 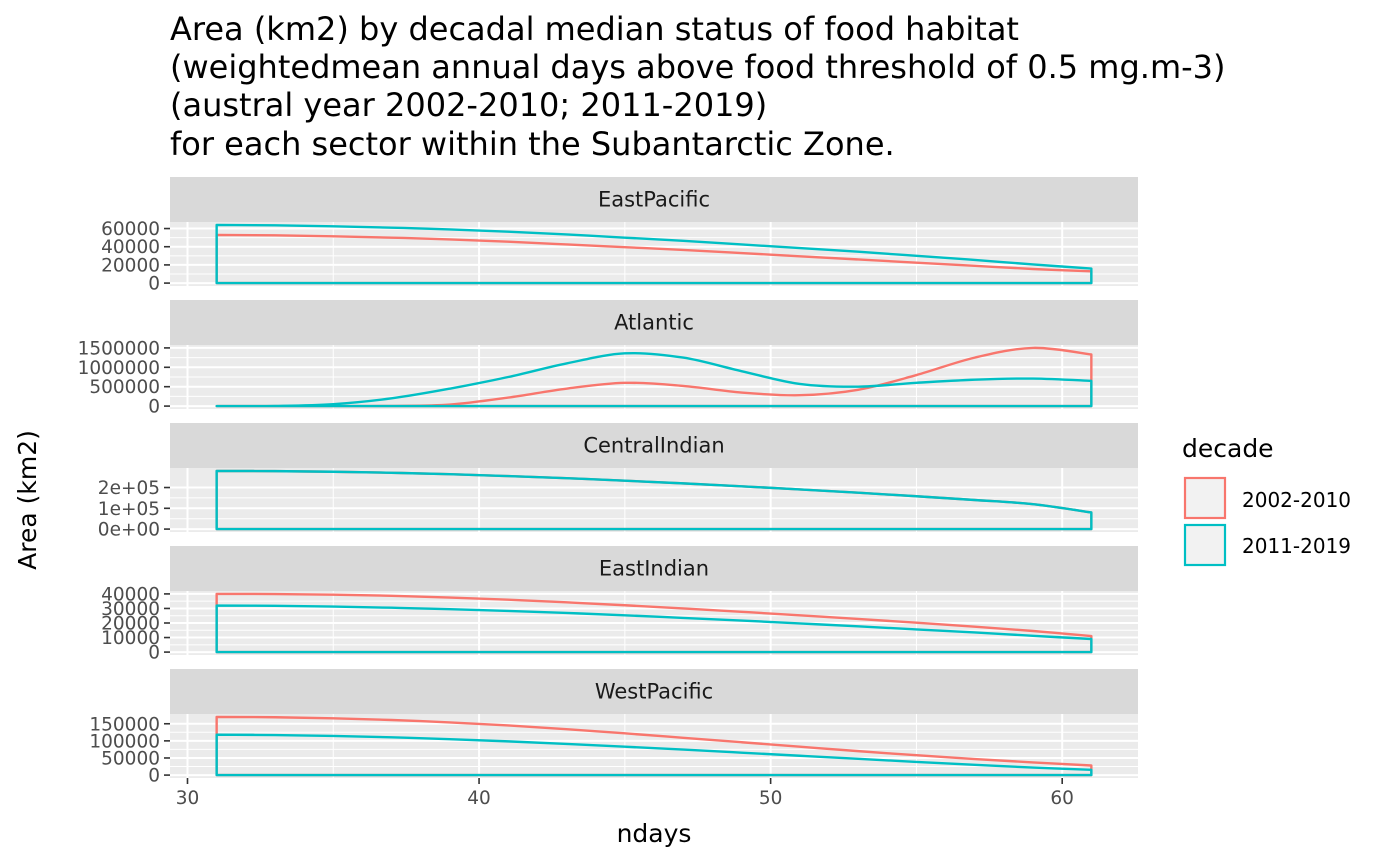 What do you see at coordinates (188, 798) in the screenshot?
I see `x-tick-label: 30` at bounding box center [188, 798].